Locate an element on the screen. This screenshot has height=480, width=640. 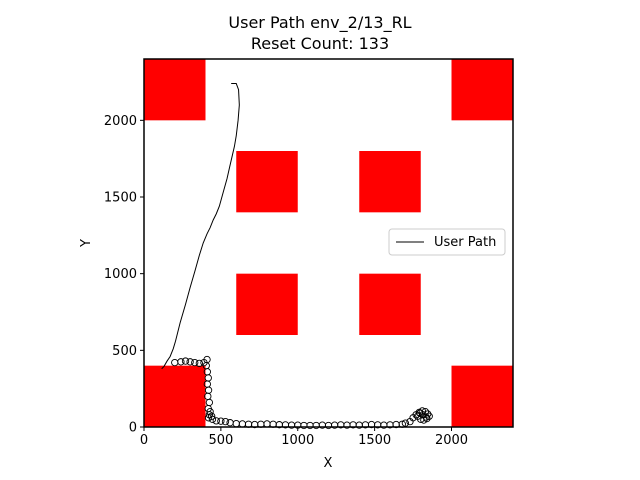
y-ticks: 0 500 1000 1500 2000 is located at coordinates (124, 275).